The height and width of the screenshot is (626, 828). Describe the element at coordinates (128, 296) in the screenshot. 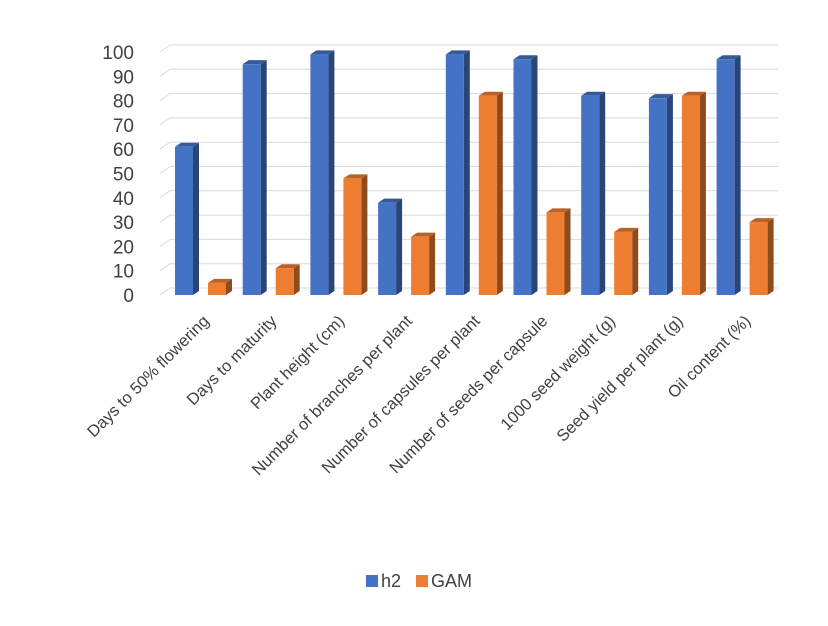

I see `y-tick-label: 0` at that location.